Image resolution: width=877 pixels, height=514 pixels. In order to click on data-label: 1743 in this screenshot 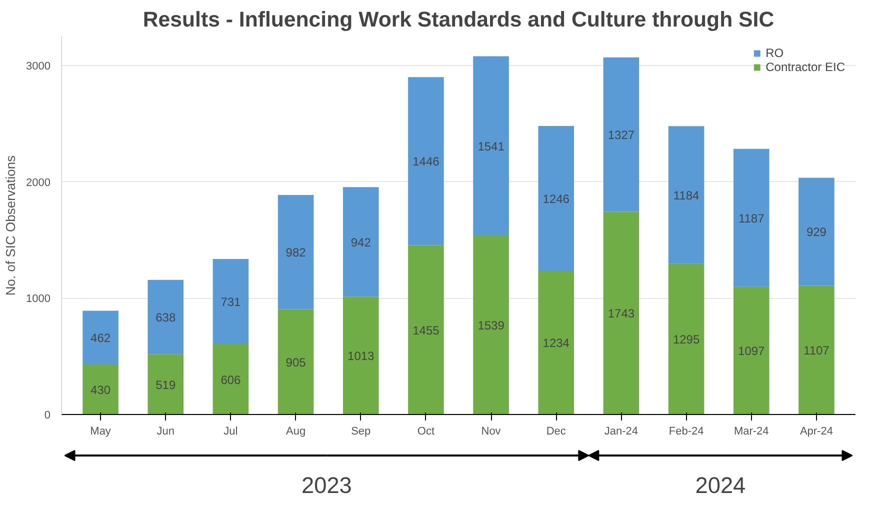, I will do `click(621, 313)`.